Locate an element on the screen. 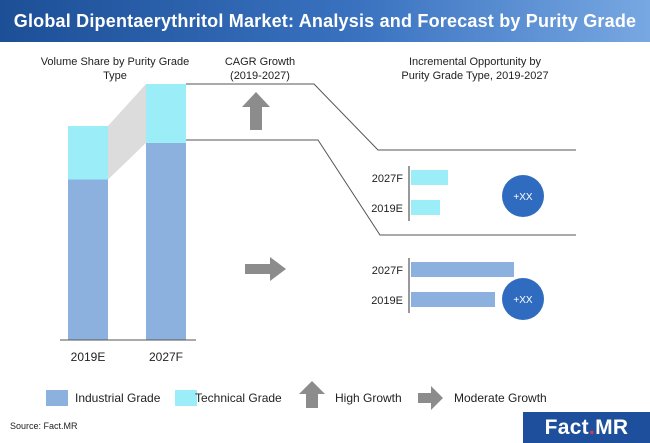  opportunity-callout-0: +XX is located at coordinates (523, 197).